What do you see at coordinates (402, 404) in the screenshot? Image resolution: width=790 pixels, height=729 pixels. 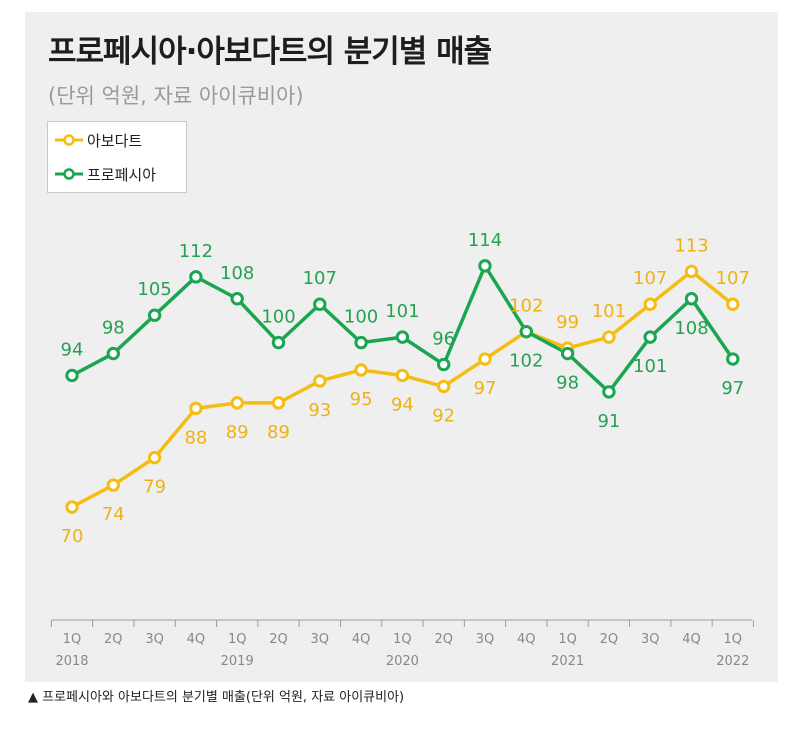 I see `data-label-avodart: 94` at bounding box center [402, 404].